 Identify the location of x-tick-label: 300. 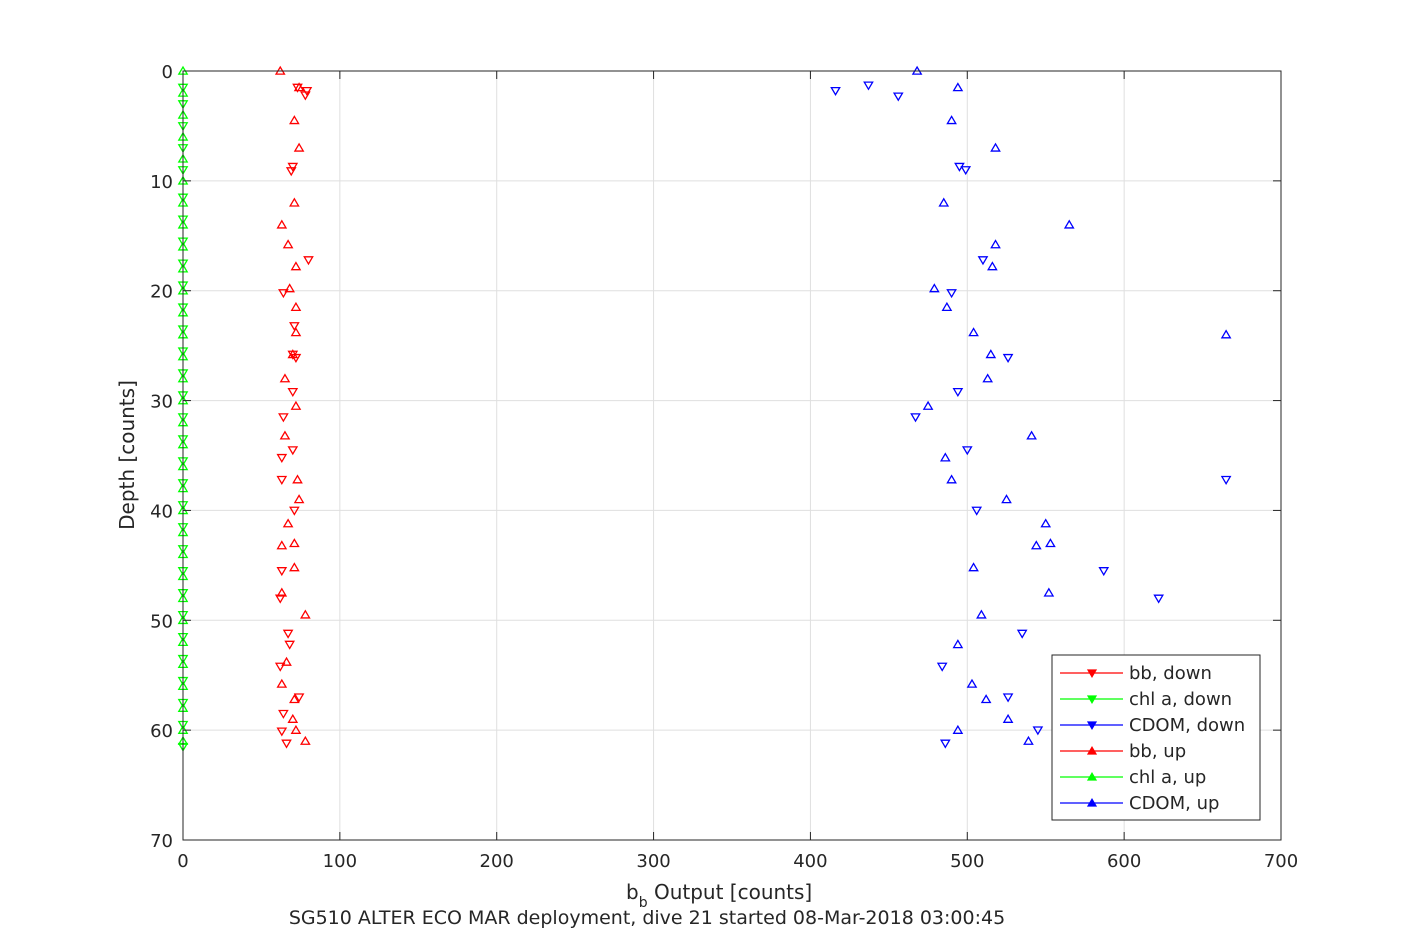
(653, 861).